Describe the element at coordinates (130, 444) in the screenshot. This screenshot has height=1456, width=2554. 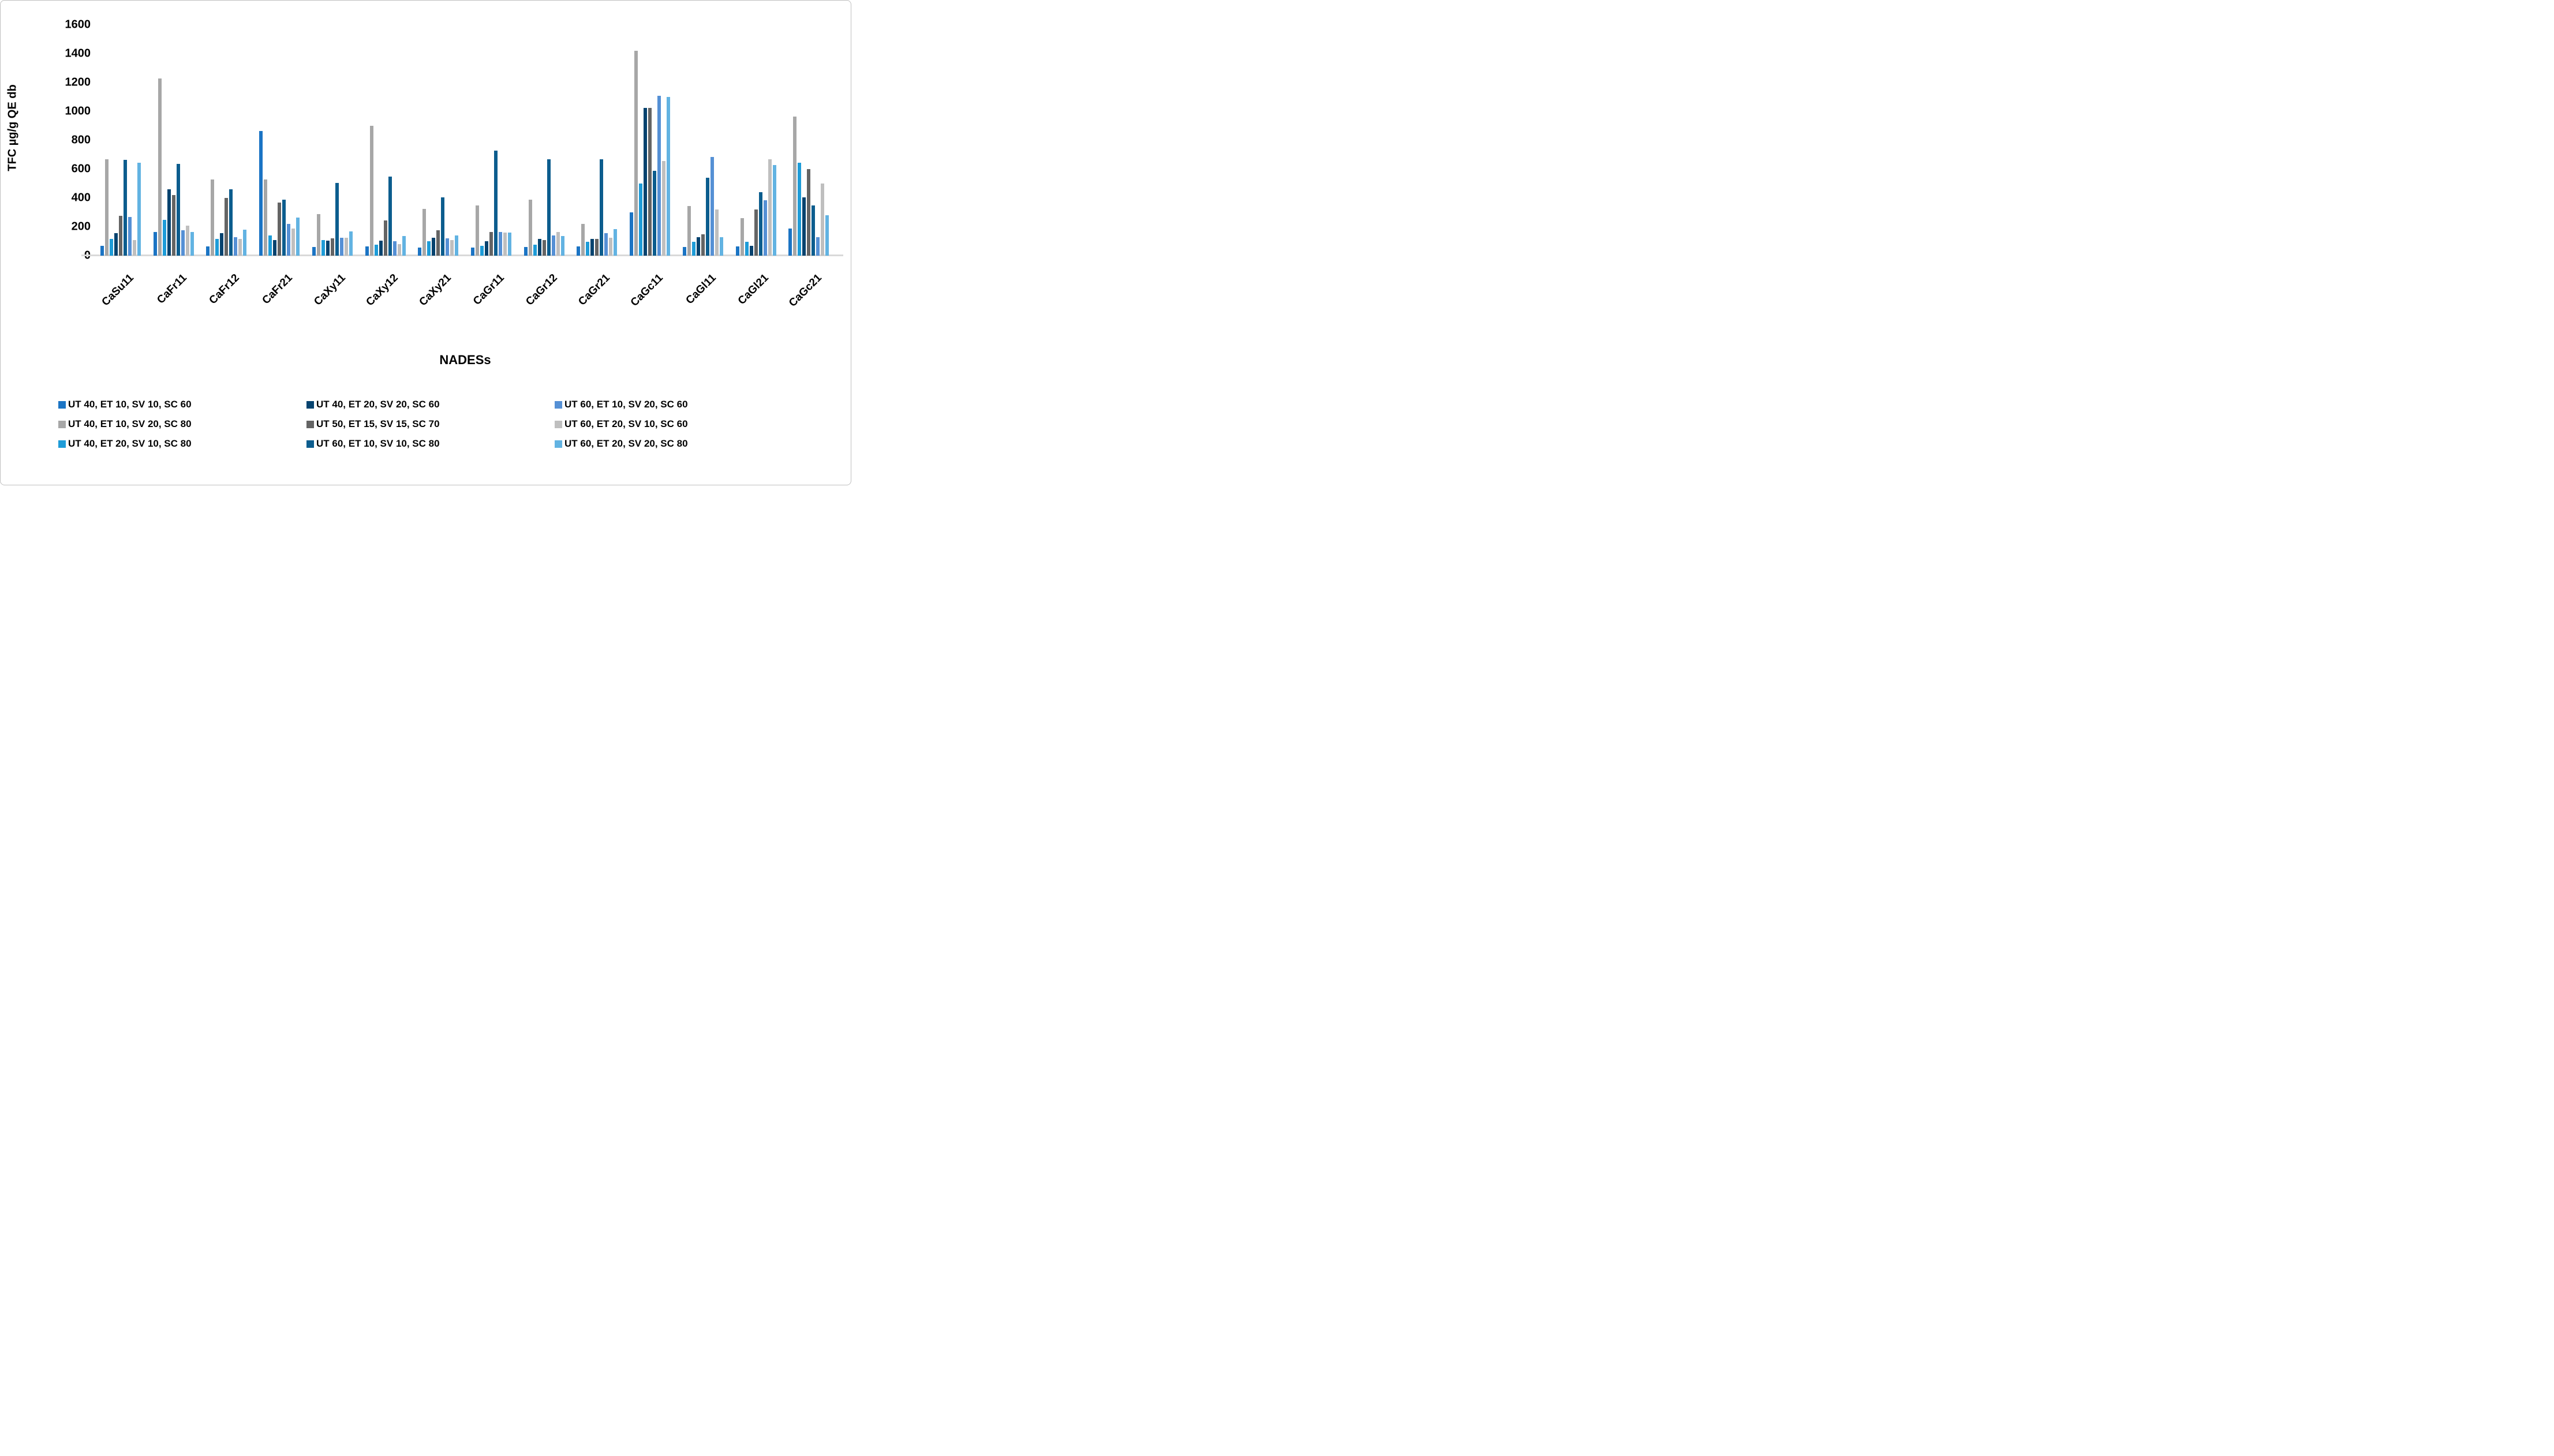
I see `legend-label: UT 40, ET 20, SV 10, SC 80` at that location.